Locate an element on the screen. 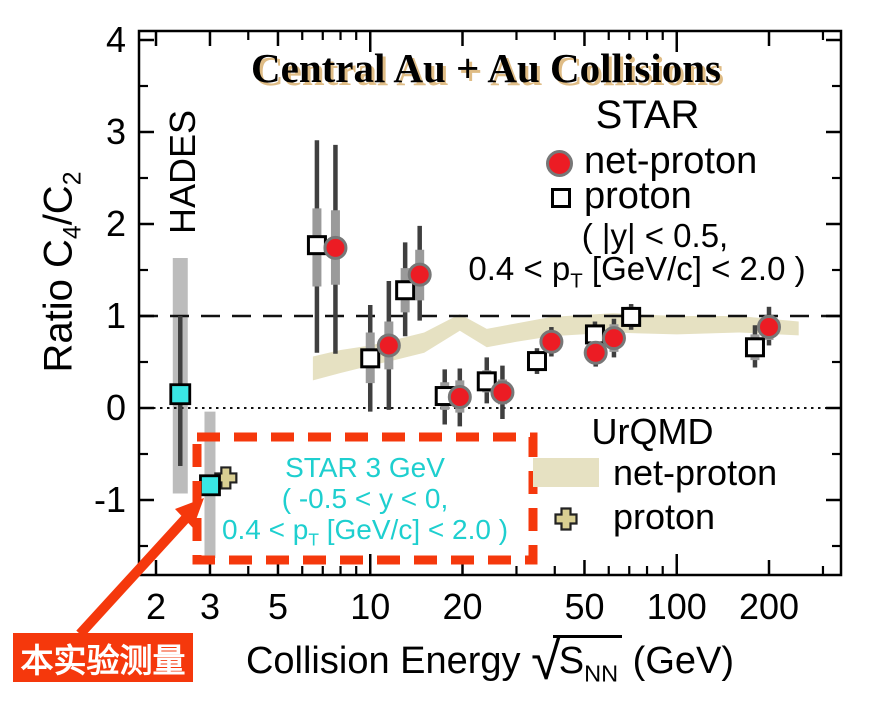  urqmd-net-proton-band is located at coordinates (555, 347).